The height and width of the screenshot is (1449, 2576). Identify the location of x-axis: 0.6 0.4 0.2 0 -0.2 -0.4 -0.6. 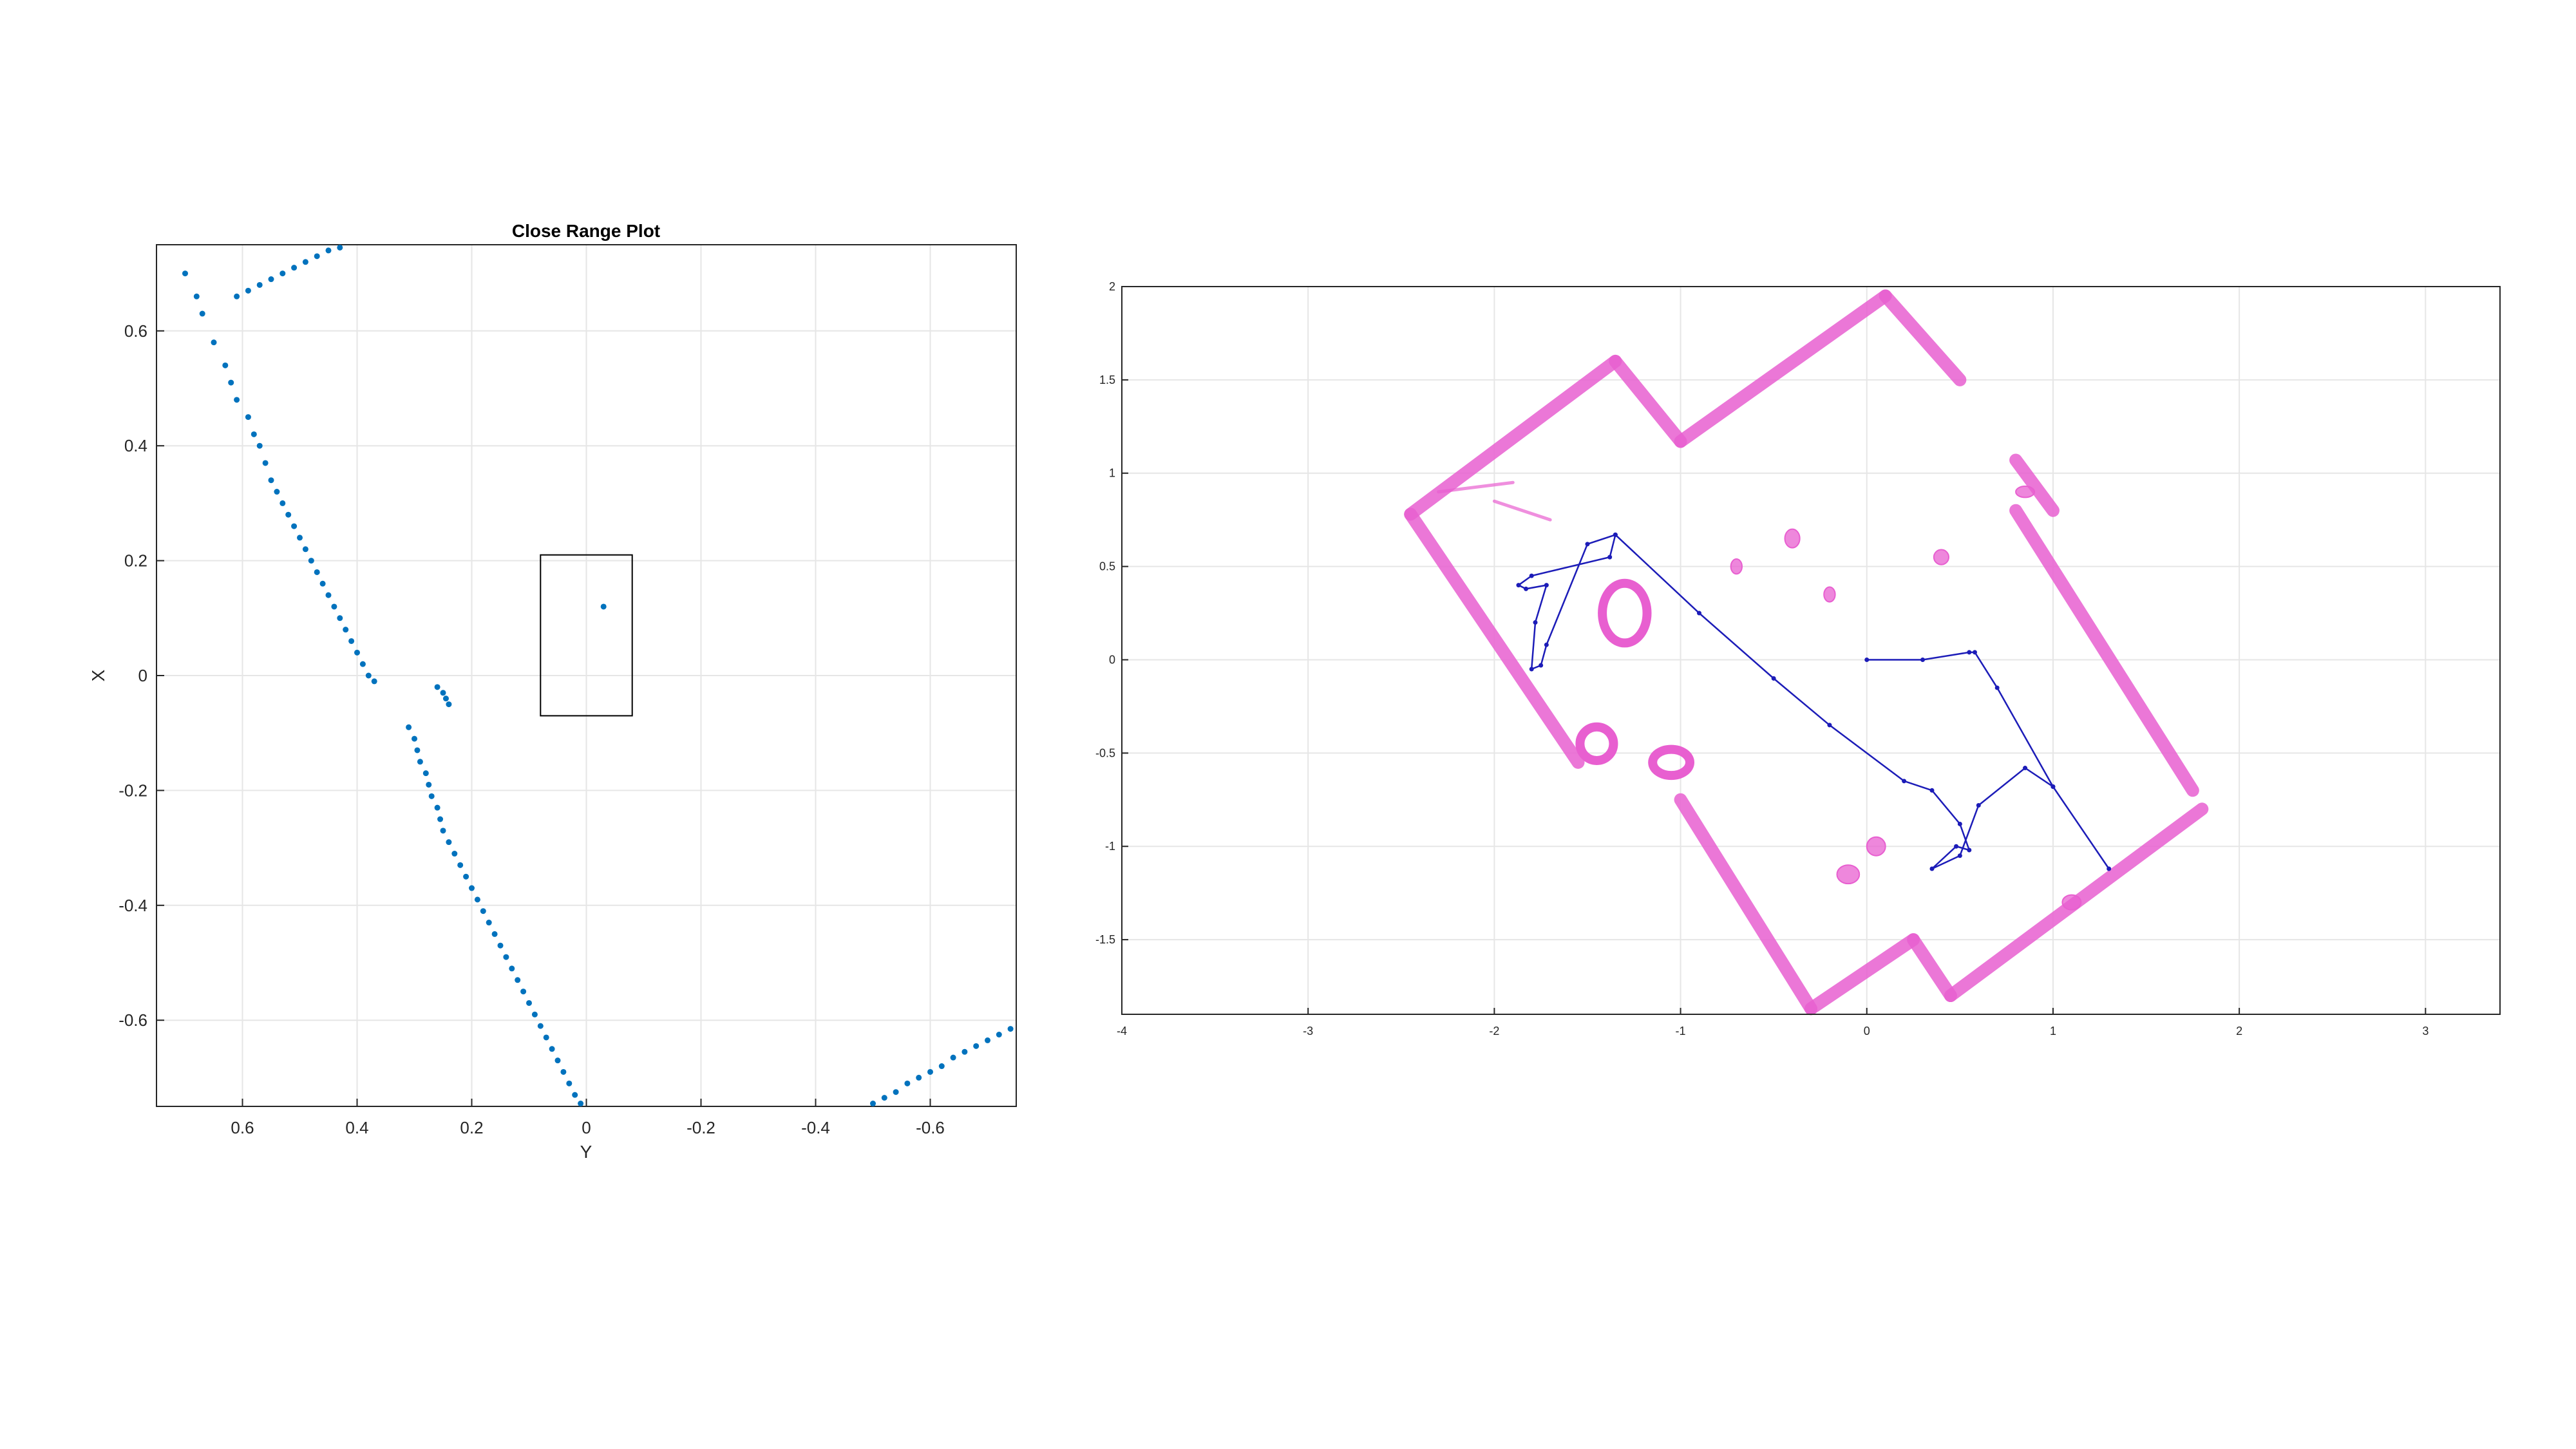
(588, 1118).